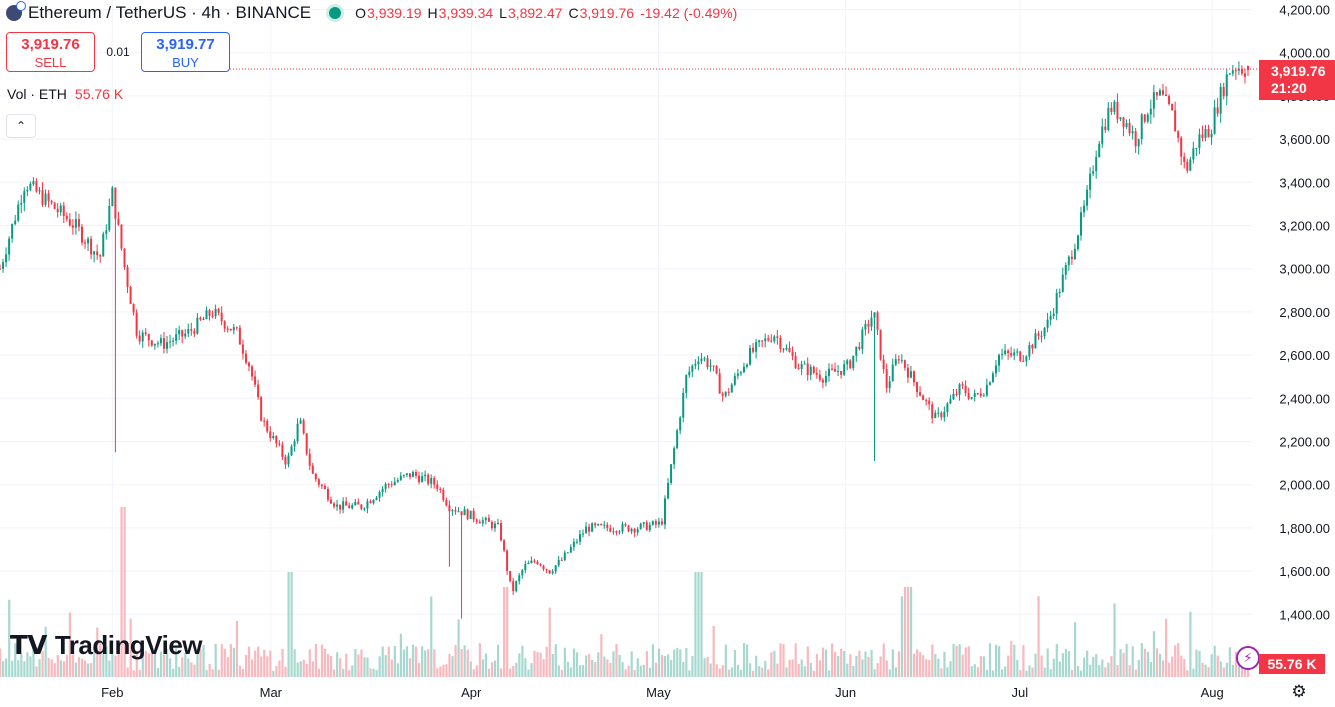 The image size is (1335, 707). What do you see at coordinates (1299, 691) in the screenshot?
I see `gear-icon: ⚙` at bounding box center [1299, 691].